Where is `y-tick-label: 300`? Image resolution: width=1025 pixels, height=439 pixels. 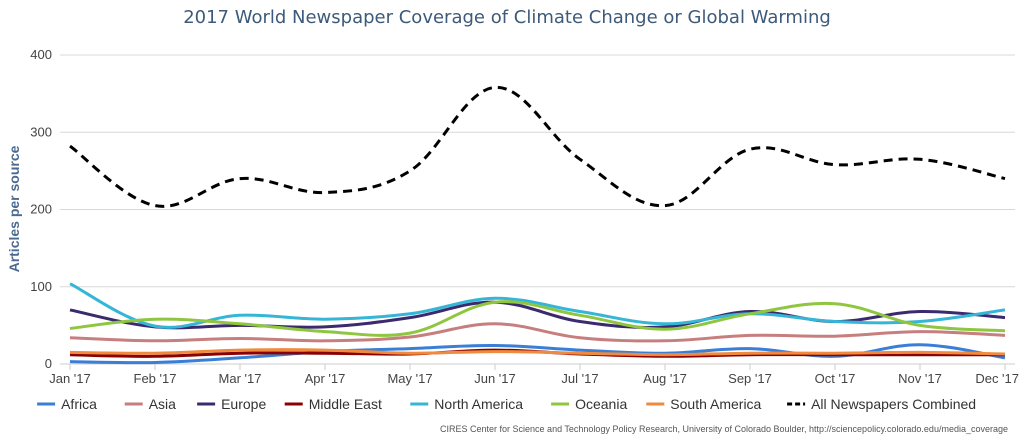 y-tick-label: 300 is located at coordinates (41, 131).